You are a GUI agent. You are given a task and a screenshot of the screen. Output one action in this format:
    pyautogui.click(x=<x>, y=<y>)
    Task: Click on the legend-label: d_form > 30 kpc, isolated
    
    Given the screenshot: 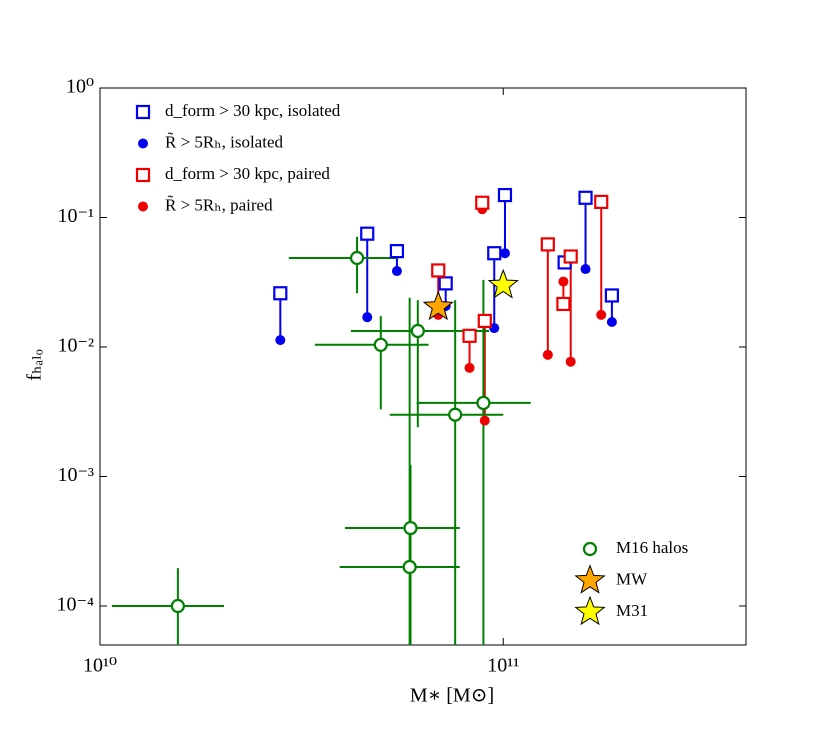 What is the action you would take?
    pyautogui.click(x=253, y=110)
    